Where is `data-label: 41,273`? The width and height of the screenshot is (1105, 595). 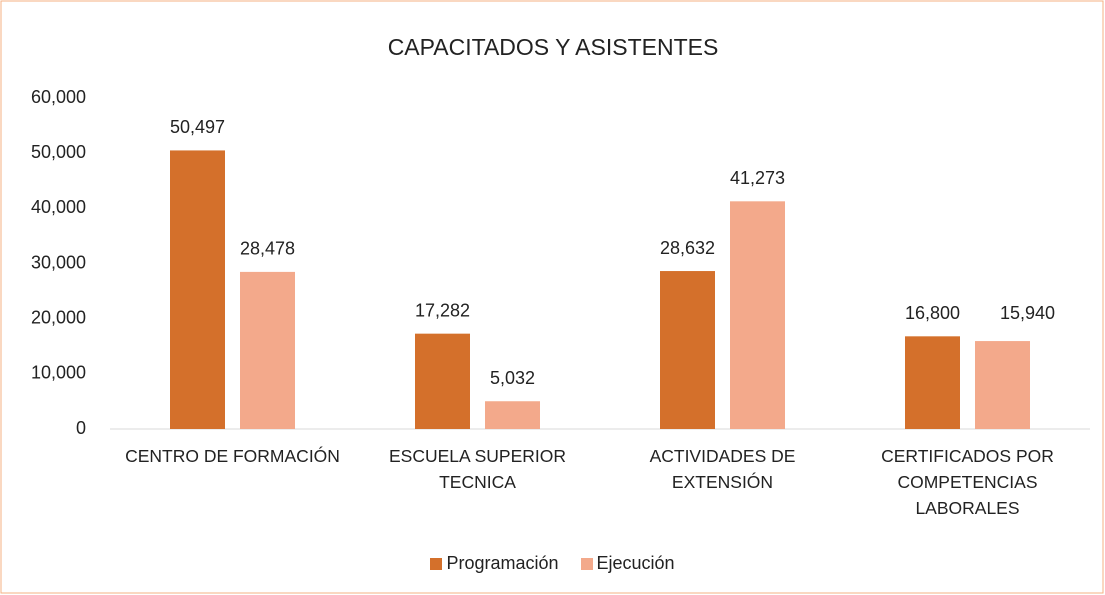 data-label: 41,273 is located at coordinates (757, 178).